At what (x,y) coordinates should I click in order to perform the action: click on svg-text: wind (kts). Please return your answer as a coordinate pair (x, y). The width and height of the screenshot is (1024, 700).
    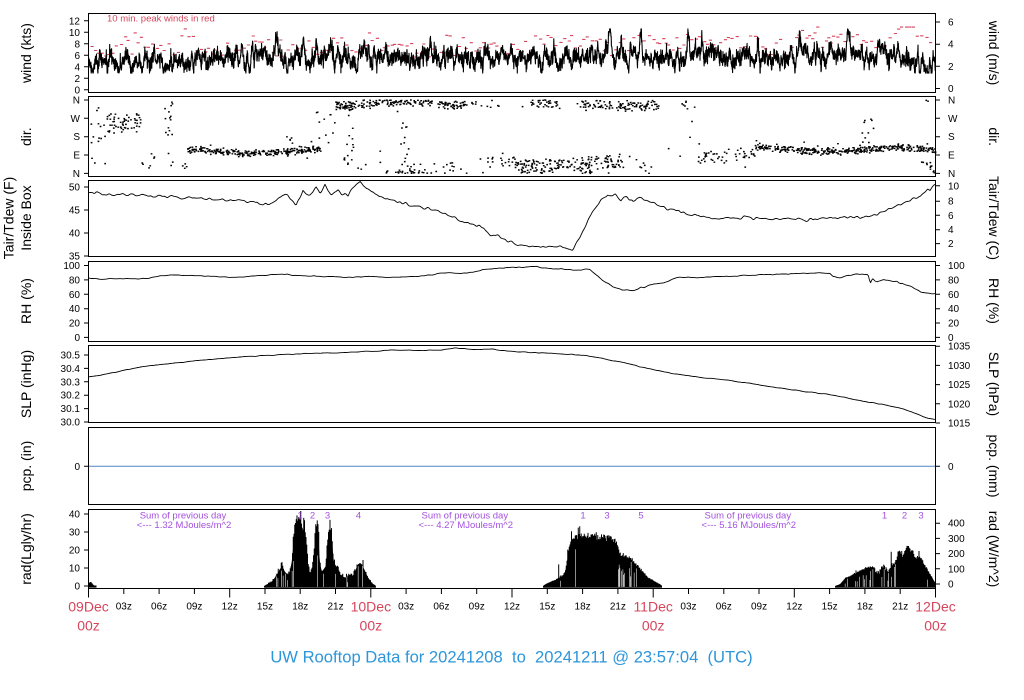
    Looking at the image, I should click on (26, 53).